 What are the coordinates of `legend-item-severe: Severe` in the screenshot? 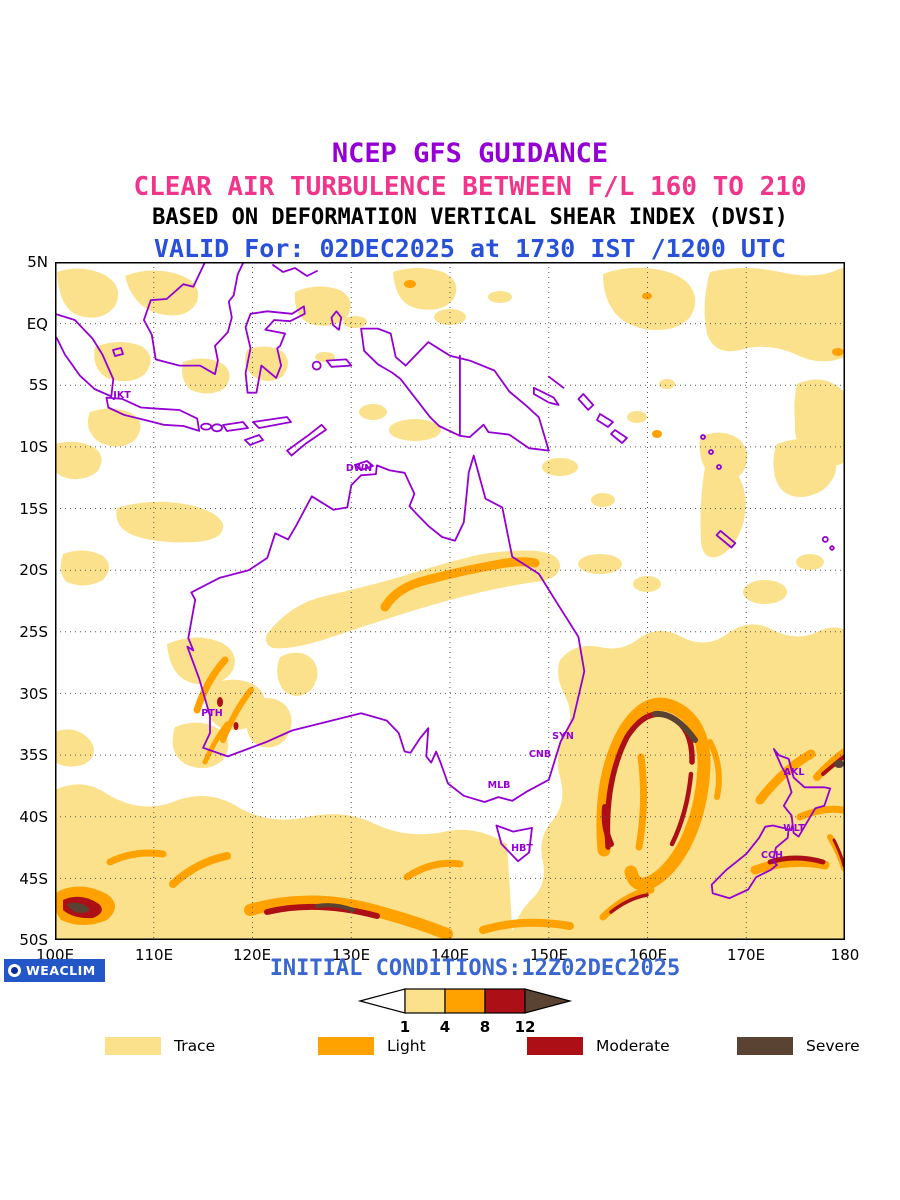 It's located at (798, 1046).